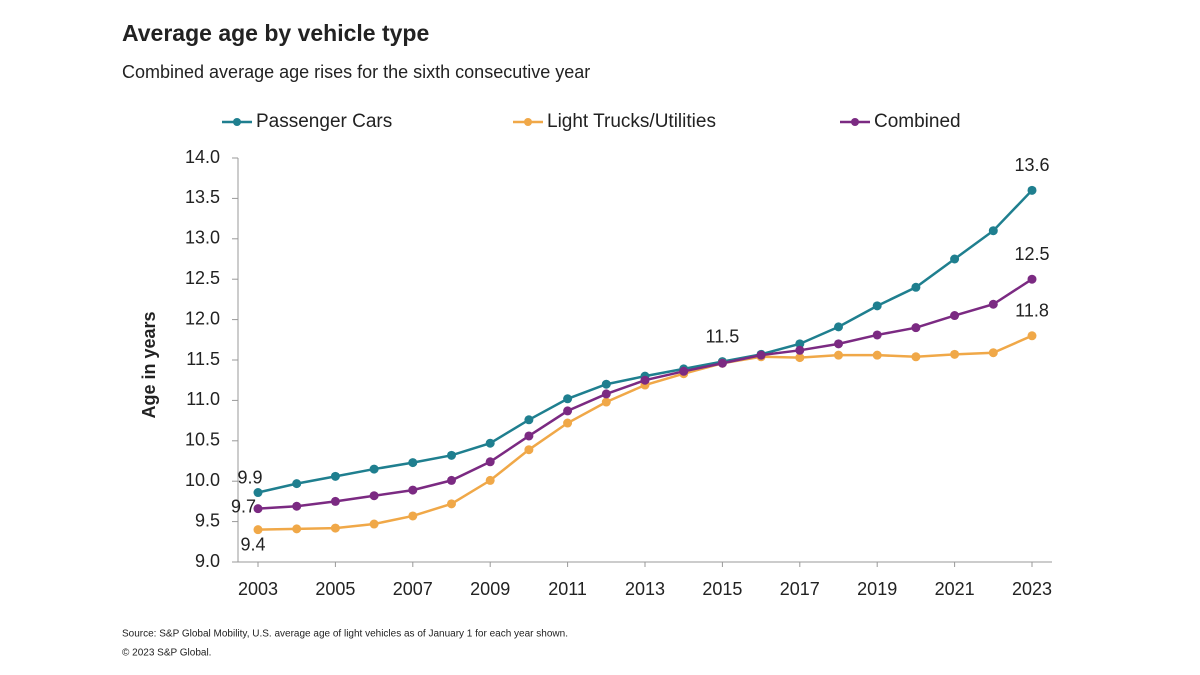 This screenshot has height=675, width=1200. I want to click on legend-label: Passenger Cars, so click(324, 121).